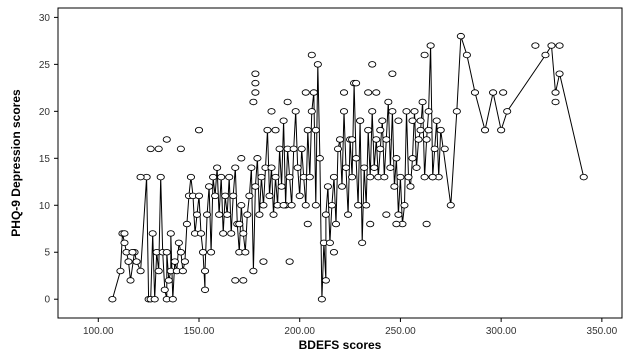 The width and height of the screenshot is (630, 353). I want to click on x-tick-label: 200.00, so click(299, 331).